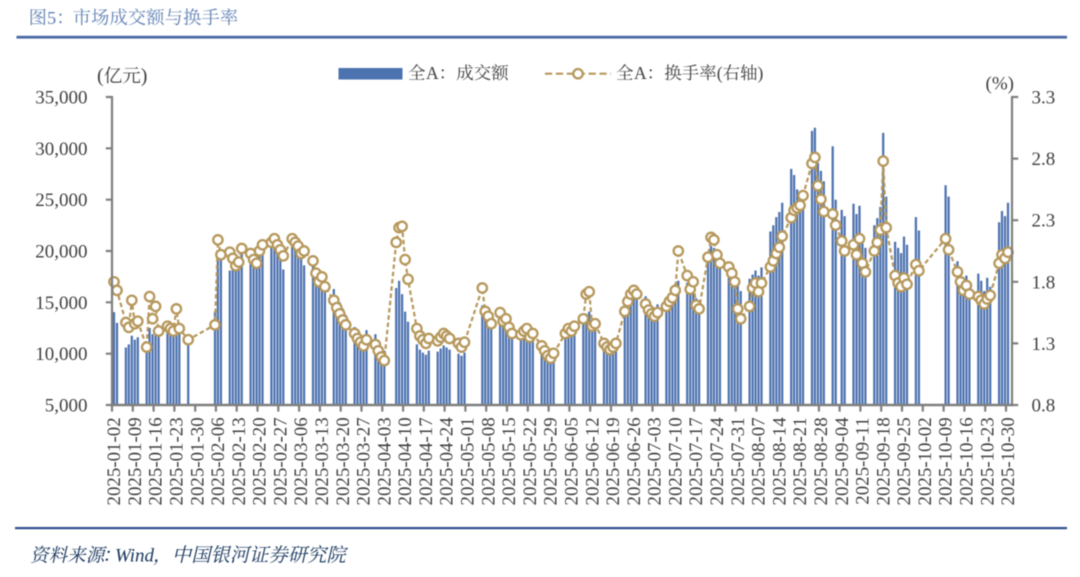 The height and width of the screenshot is (577, 1080). I want to click on svg-text: 35,000, so click(61, 98).